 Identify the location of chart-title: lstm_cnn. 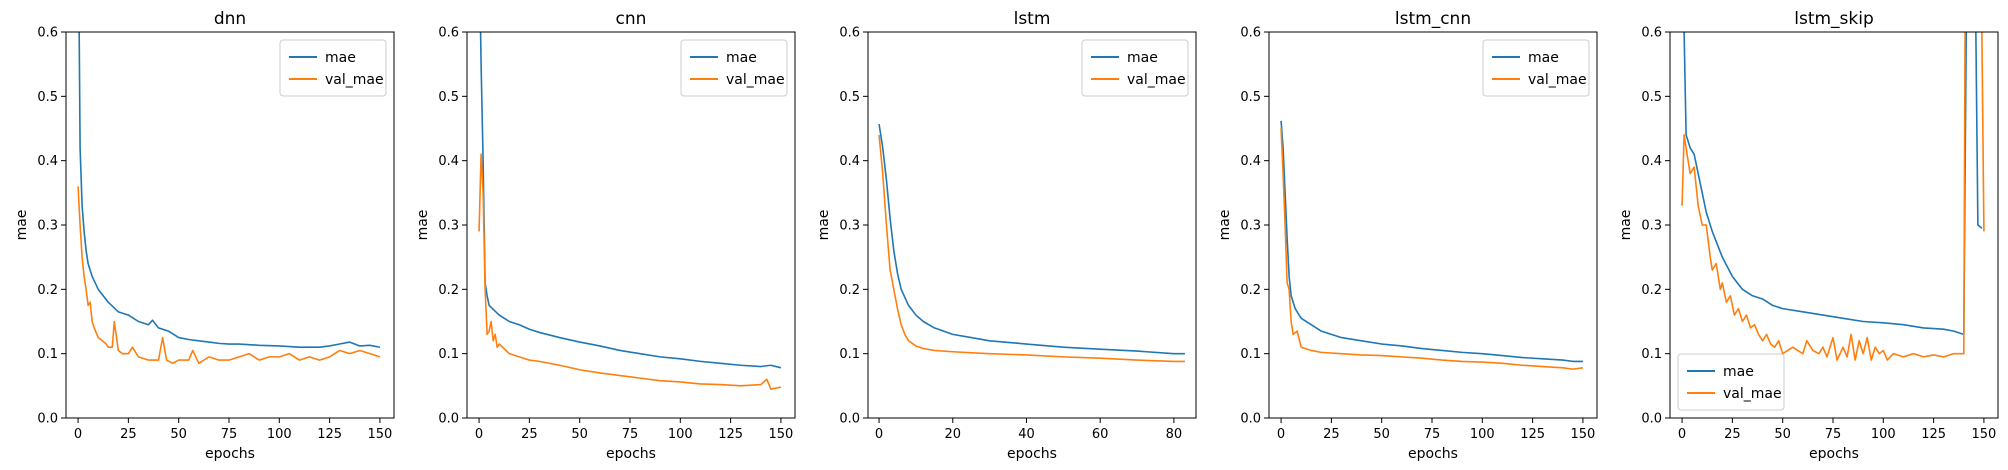
(1433, 19).